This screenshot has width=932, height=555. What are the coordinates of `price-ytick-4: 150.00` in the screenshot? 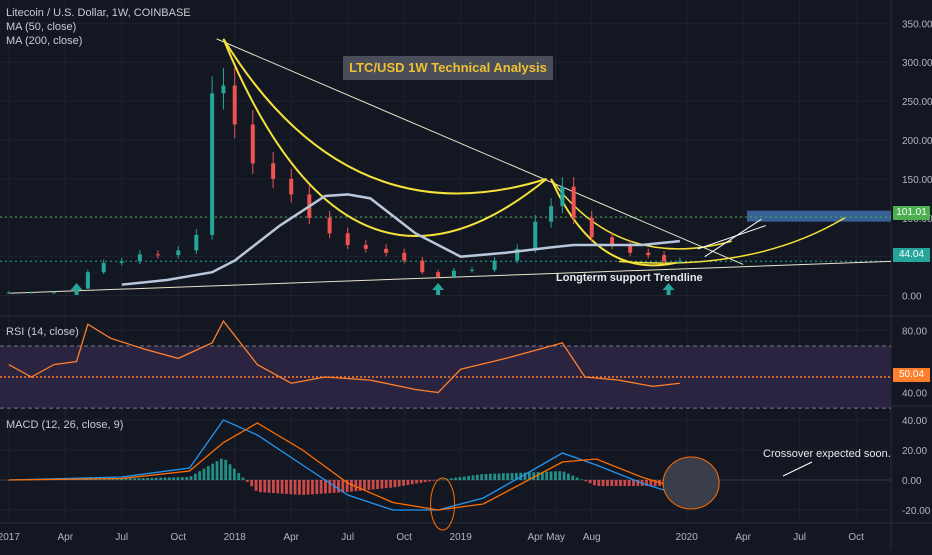 It's located at (917, 180).